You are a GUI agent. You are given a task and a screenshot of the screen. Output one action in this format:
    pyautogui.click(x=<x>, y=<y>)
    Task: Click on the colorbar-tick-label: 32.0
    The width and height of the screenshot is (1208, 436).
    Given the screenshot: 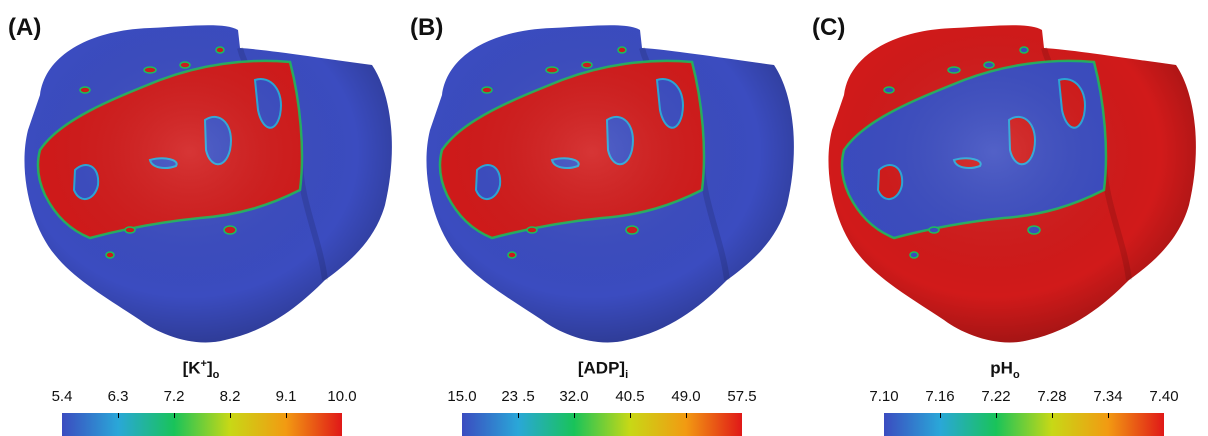 What is the action you would take?
    pyautogui.click(x=574, y=396)
    